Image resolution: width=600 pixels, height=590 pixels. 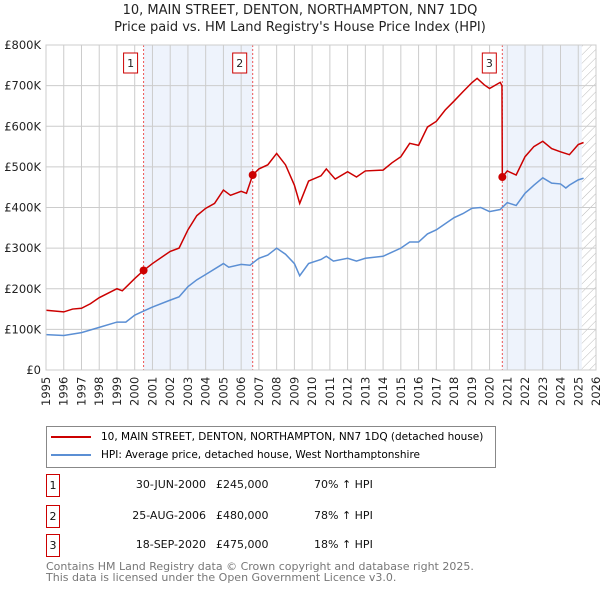 I want to click on x-tick-label: 1995, so click(x=46, y=391).